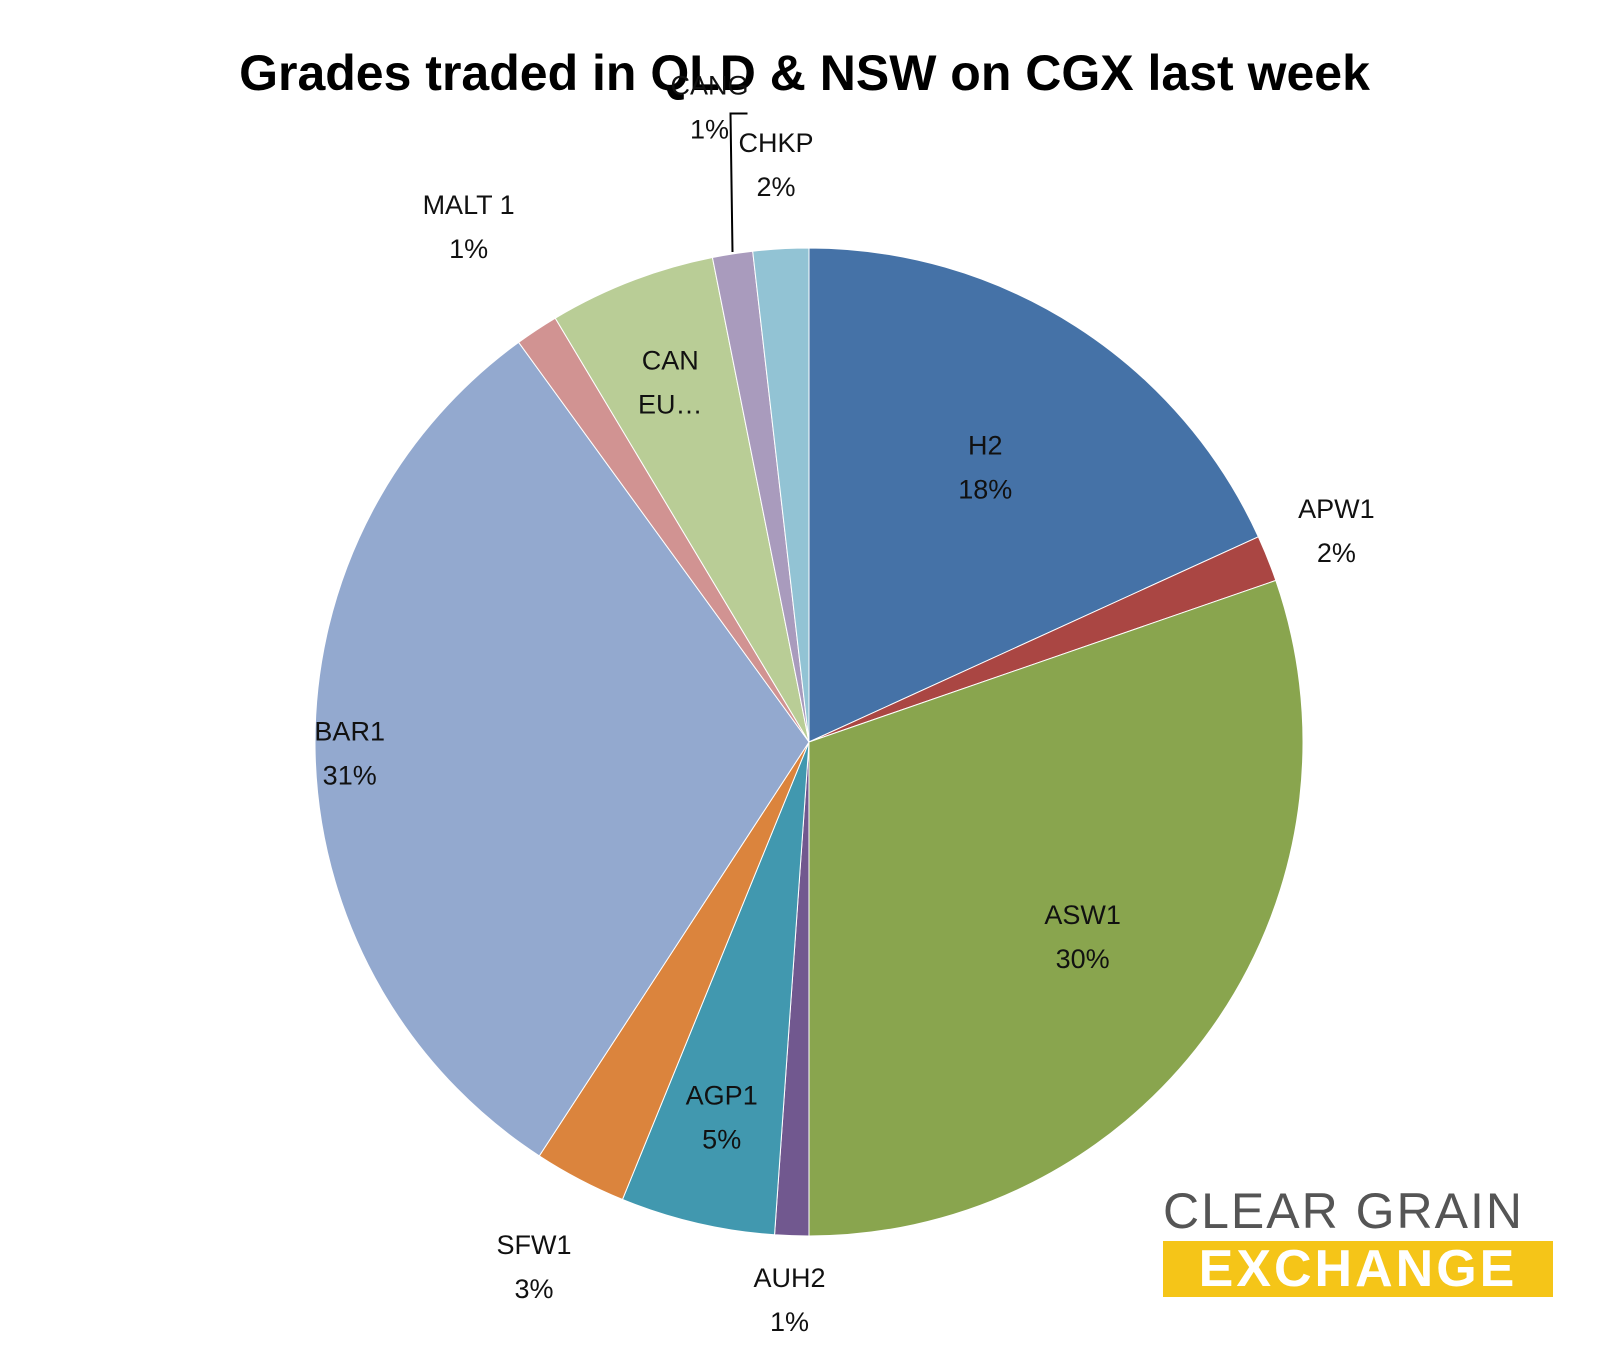 Image resolution: width=1609 pixels, height=1350 pixels. I want to click on clear-grain-exchange-logo: CLEAR GRAIN EXCHANGE, so click(1358, 1240).